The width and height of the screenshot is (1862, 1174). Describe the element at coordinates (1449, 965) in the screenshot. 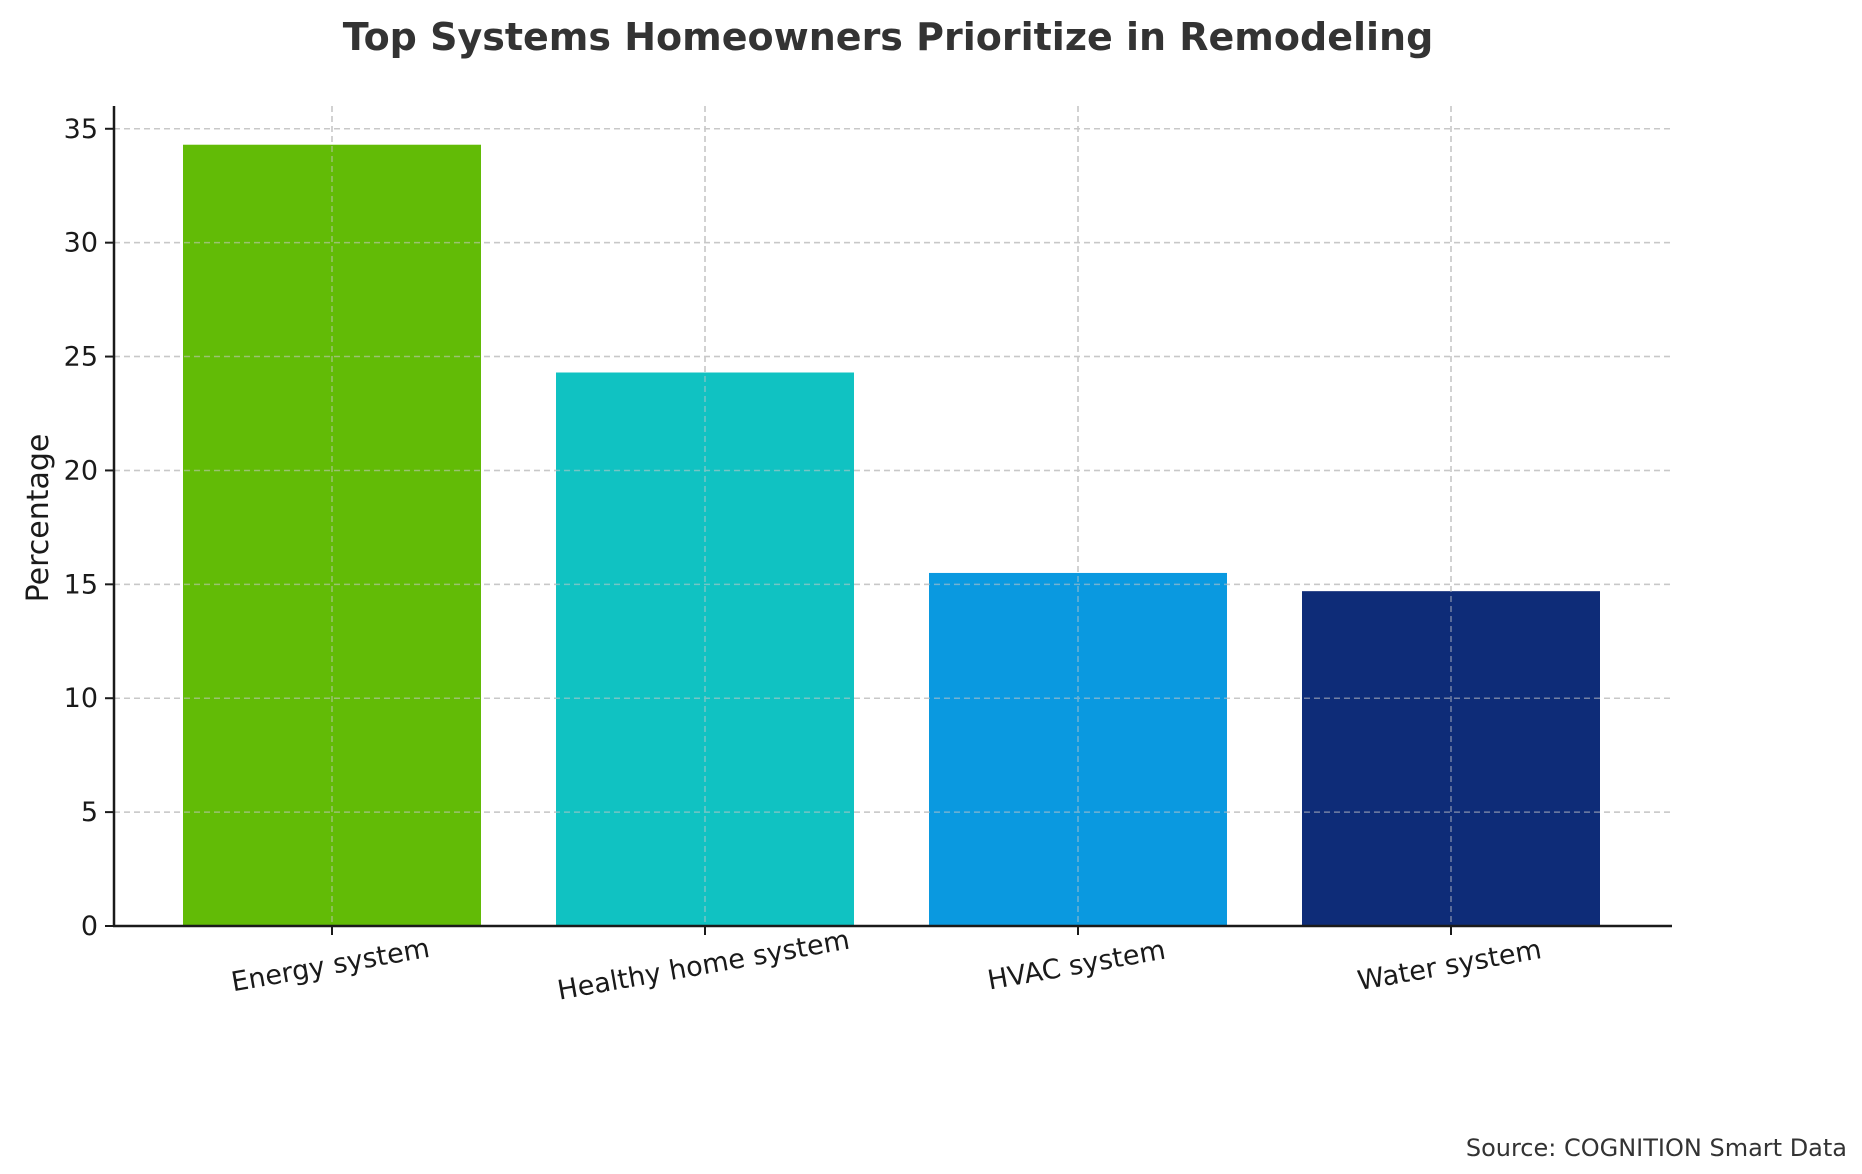

I see `x-tick-label: Water system` at that location.